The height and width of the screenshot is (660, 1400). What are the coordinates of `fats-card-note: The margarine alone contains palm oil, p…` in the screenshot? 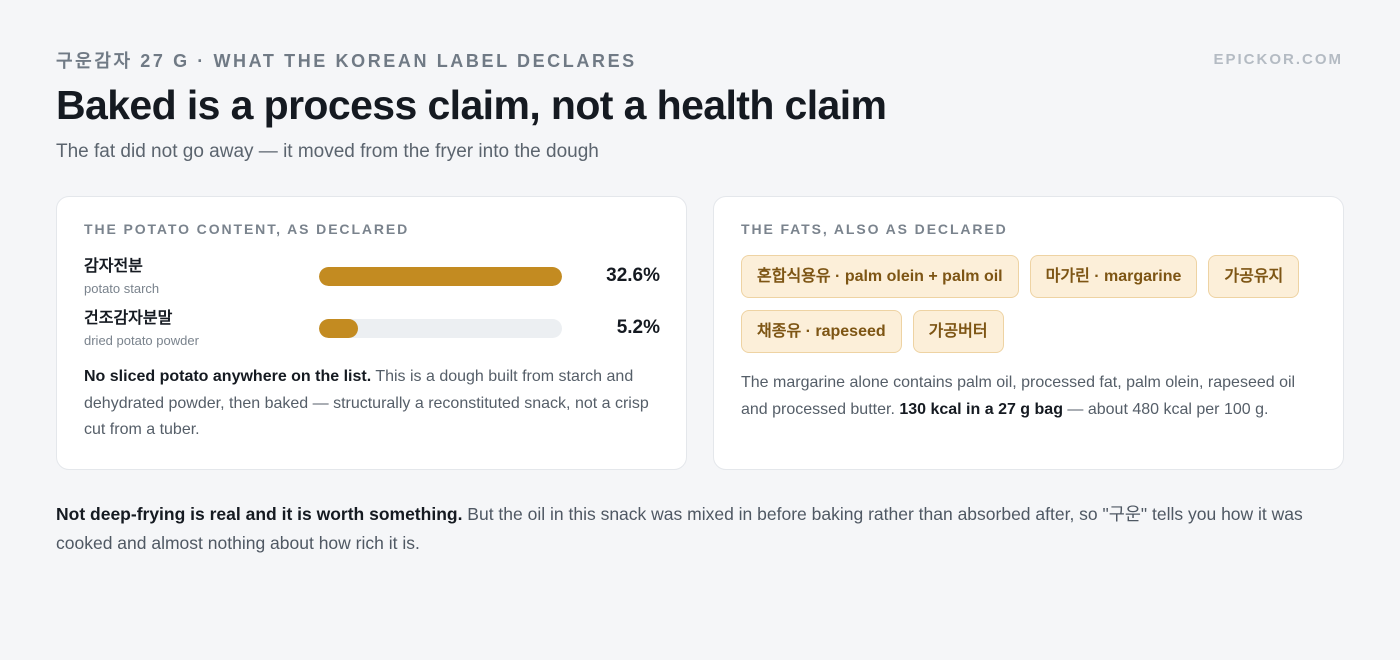 It's located at (1030, 396).